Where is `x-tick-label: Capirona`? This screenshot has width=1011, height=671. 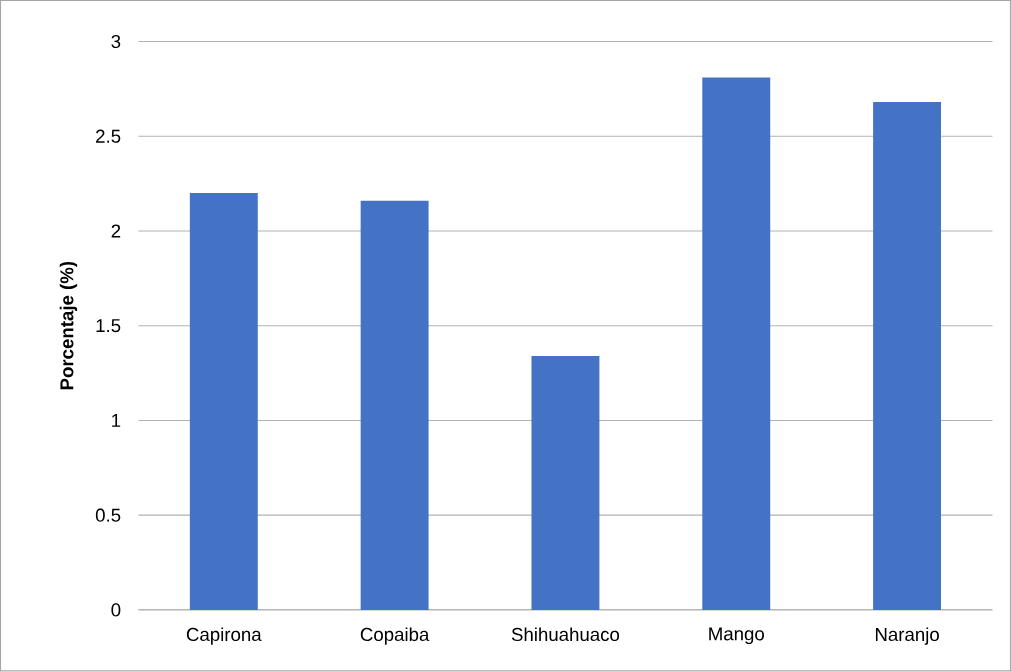
x-tick-label: Capirona is located at coordinates (224, 636).